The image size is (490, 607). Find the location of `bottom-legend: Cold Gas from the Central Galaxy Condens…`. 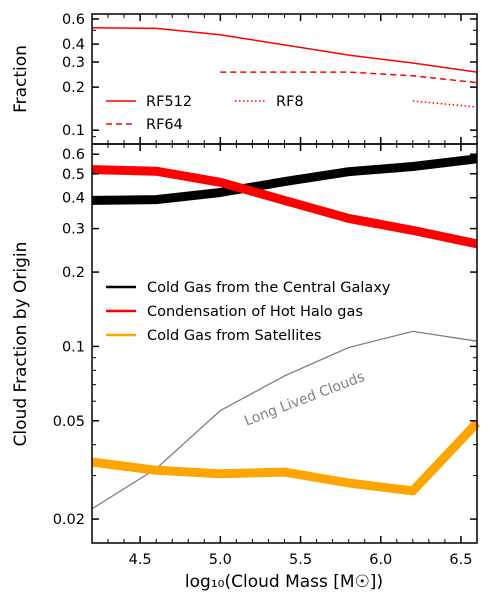

bottom-legend: Cold Gas from the Central Galaxy Condens… is located at coordinates (248, 312).